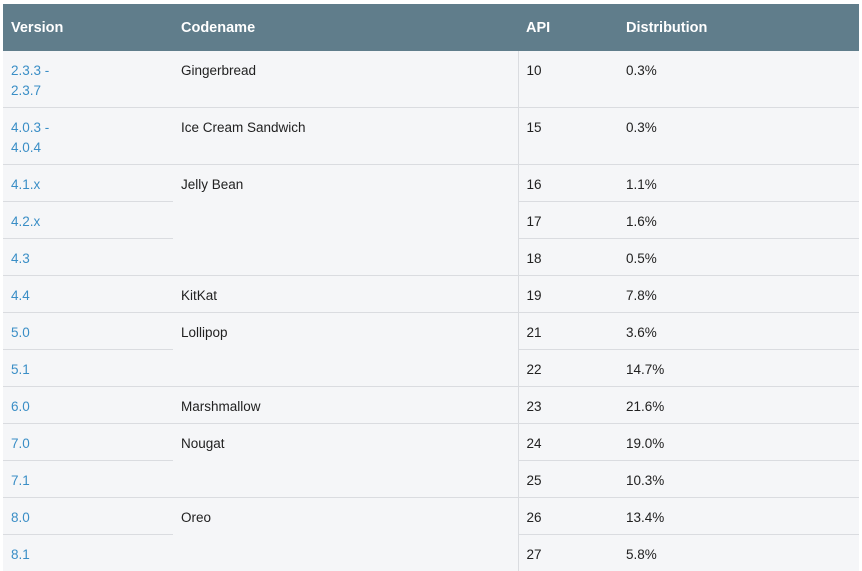 This screenshot has width=862, height=571. I want to click on api-cell: 17, so click(568, 220).